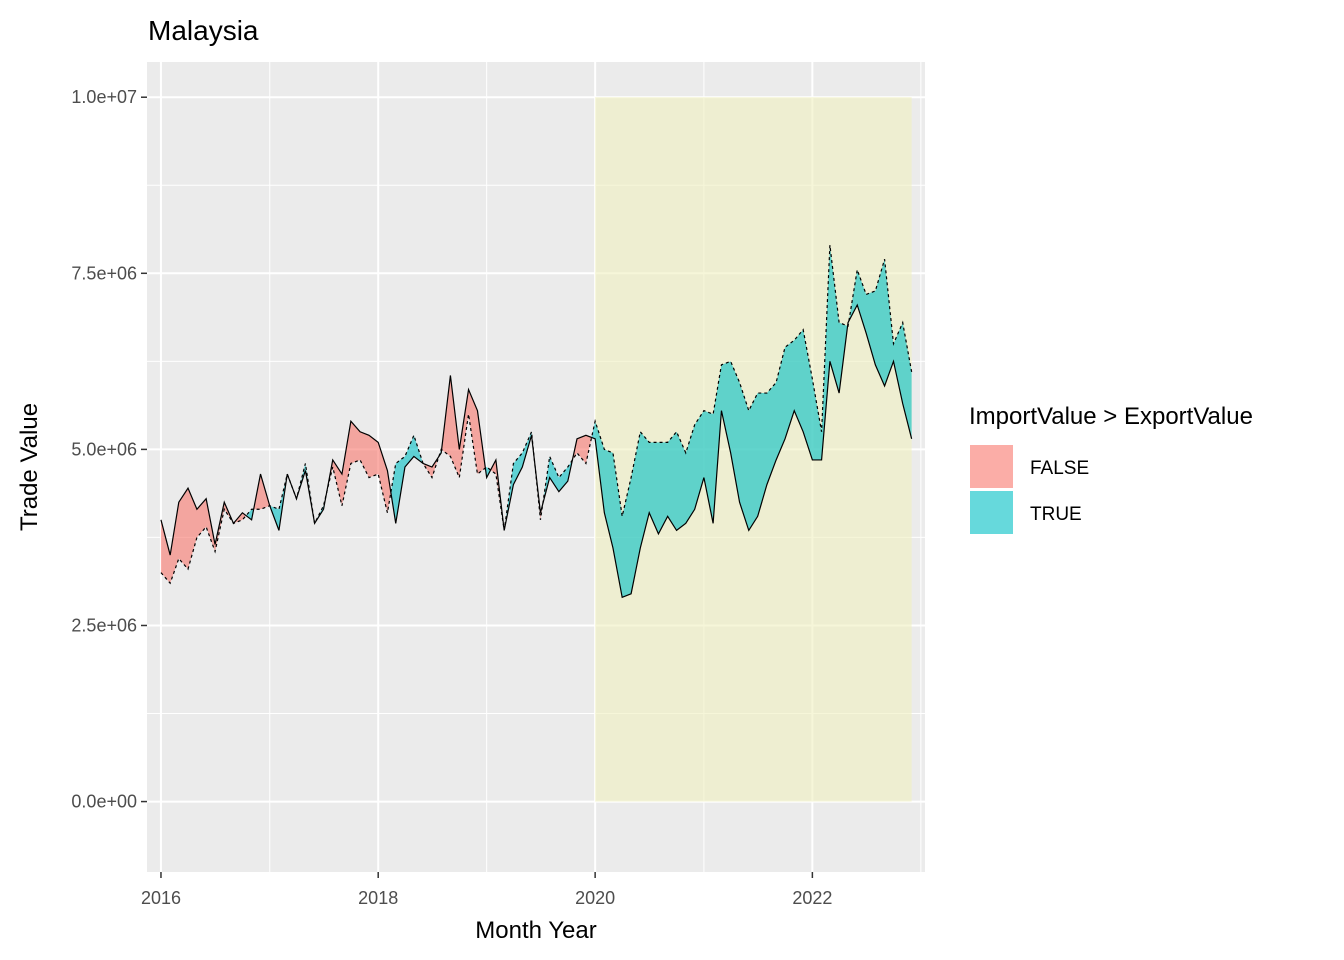 This screenshot has height=960, width=1344. I want to click on legend-key-false-swatch, so click(991, 466).